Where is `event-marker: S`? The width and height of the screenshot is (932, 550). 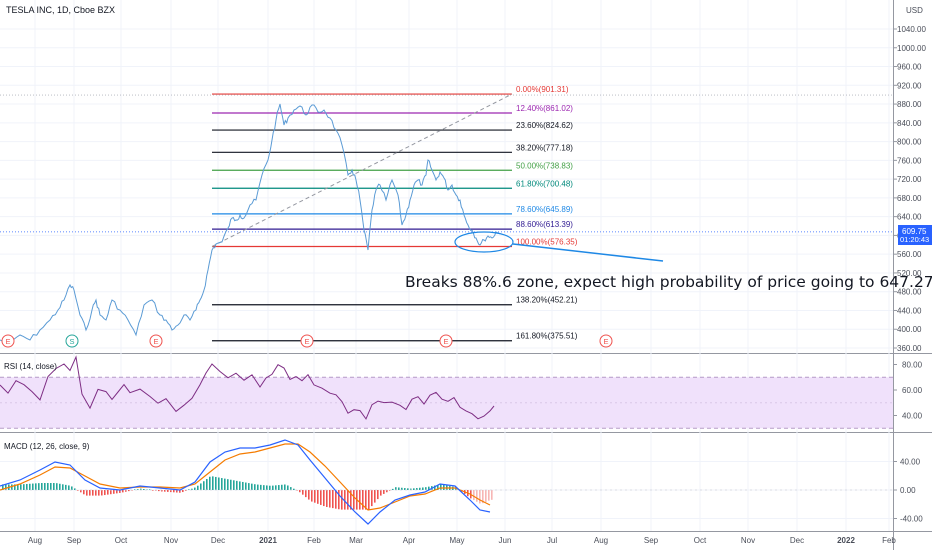
event-marker: S is located at coordinates (72, 341).